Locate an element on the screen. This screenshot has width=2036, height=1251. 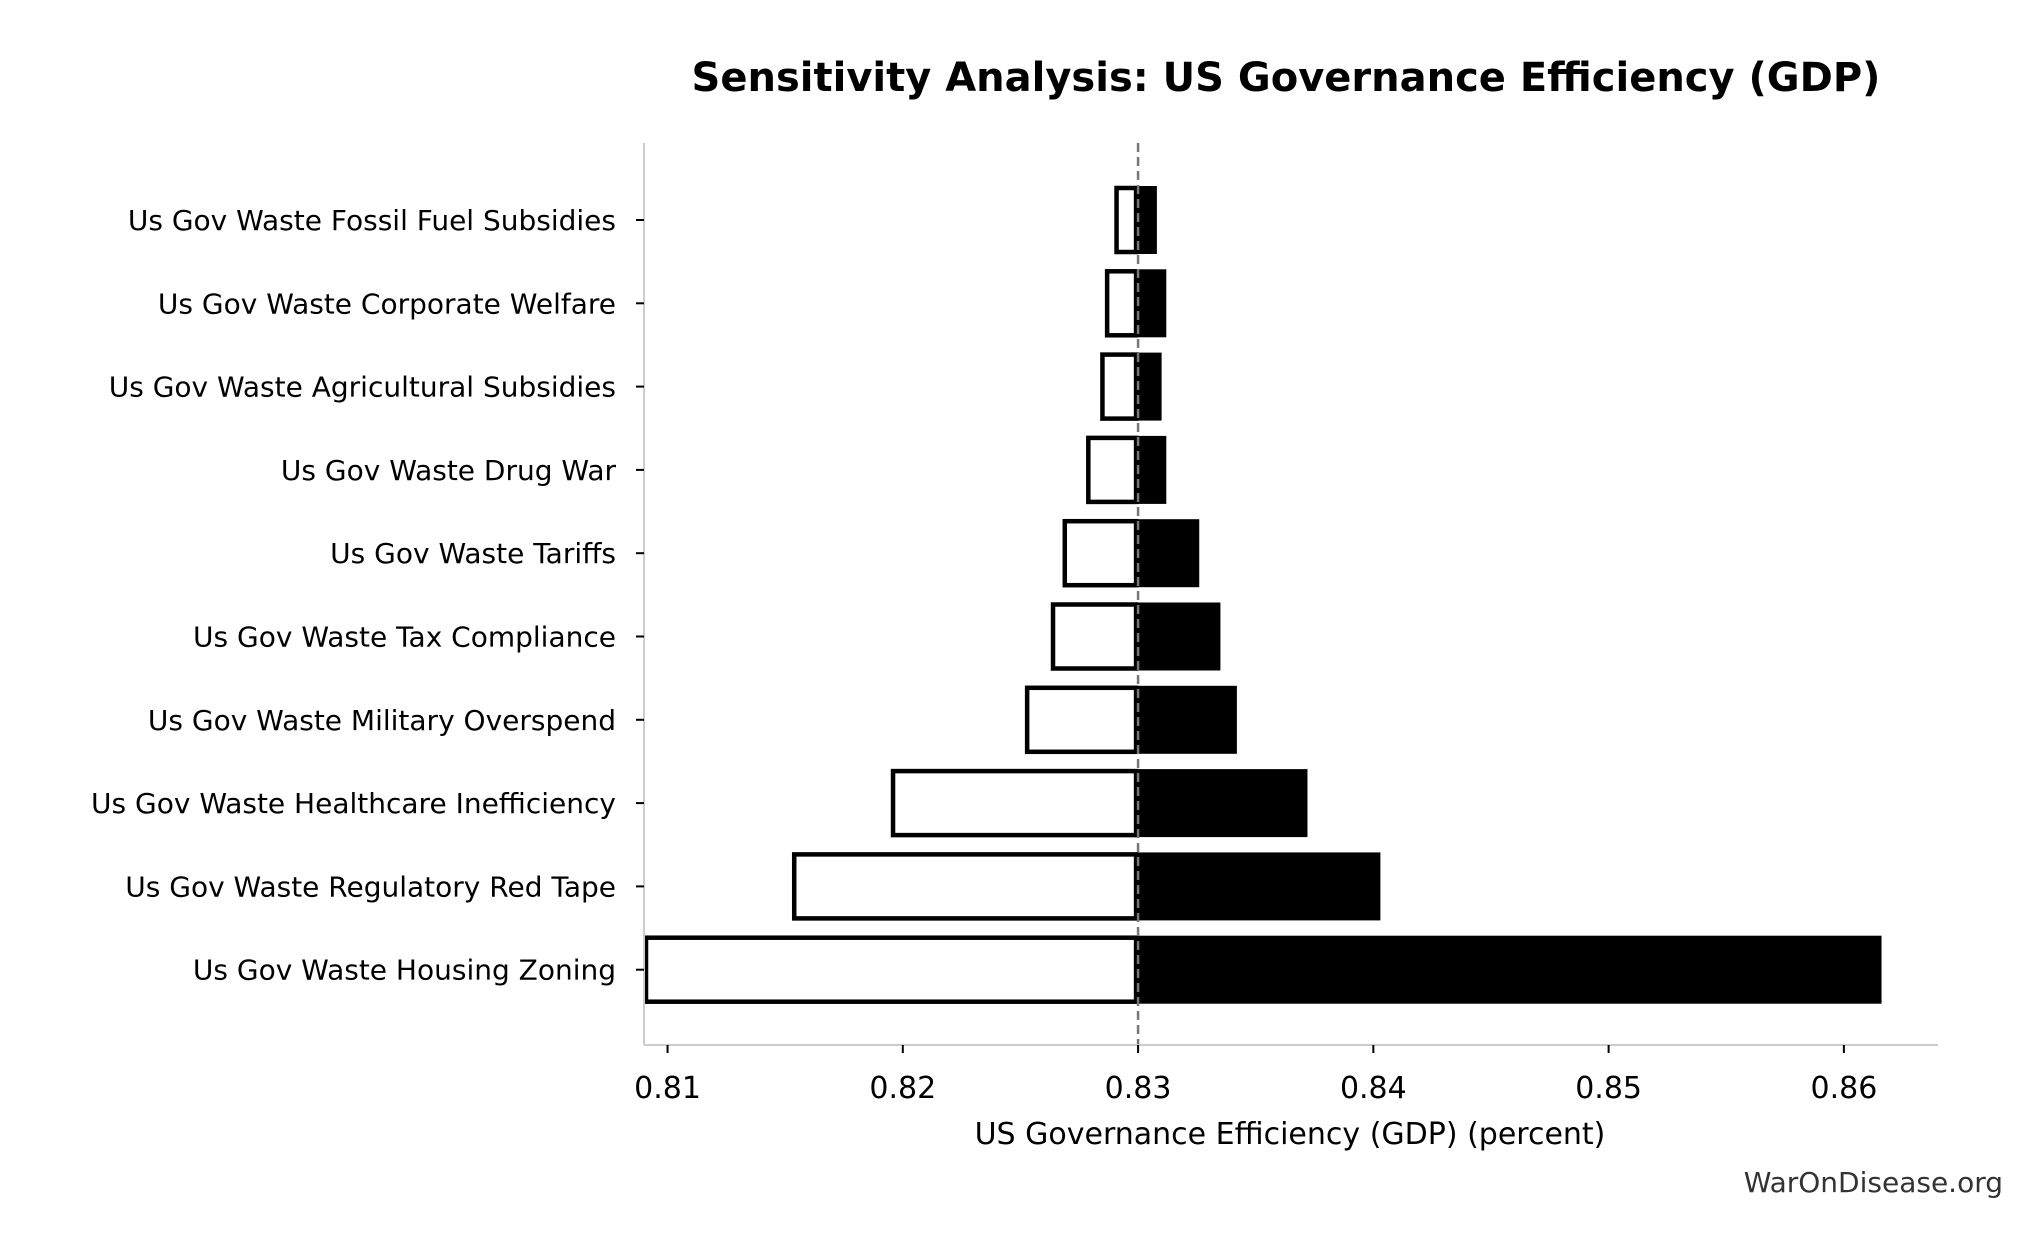
category-label: Us Gov Waste Regulatory Red Tape is located at coordinates (370, 886).